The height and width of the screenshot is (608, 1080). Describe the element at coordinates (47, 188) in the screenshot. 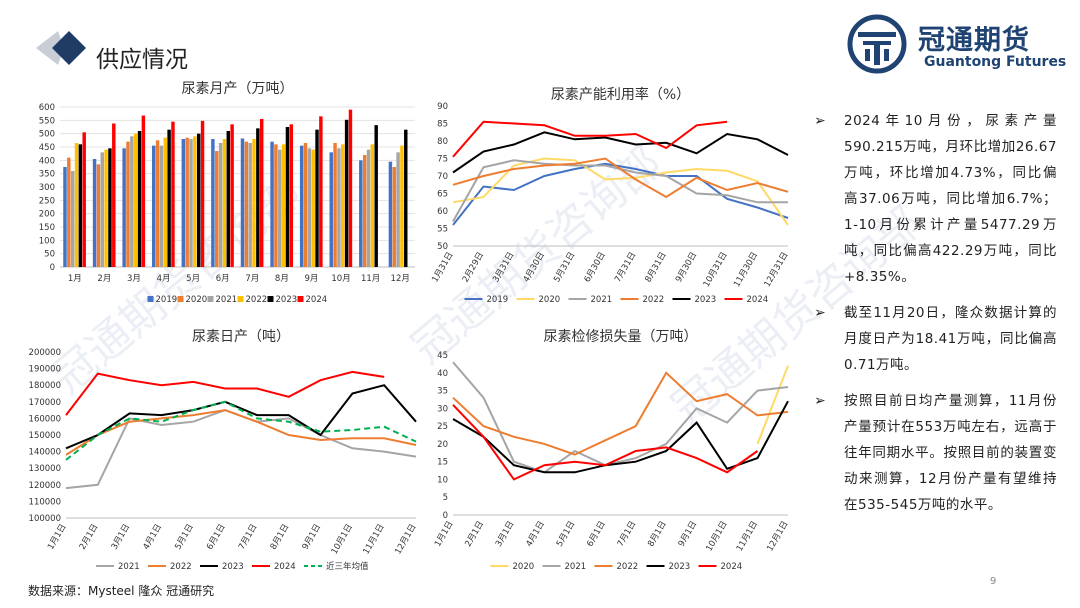

I see `y-tick-label: 300` at that location.